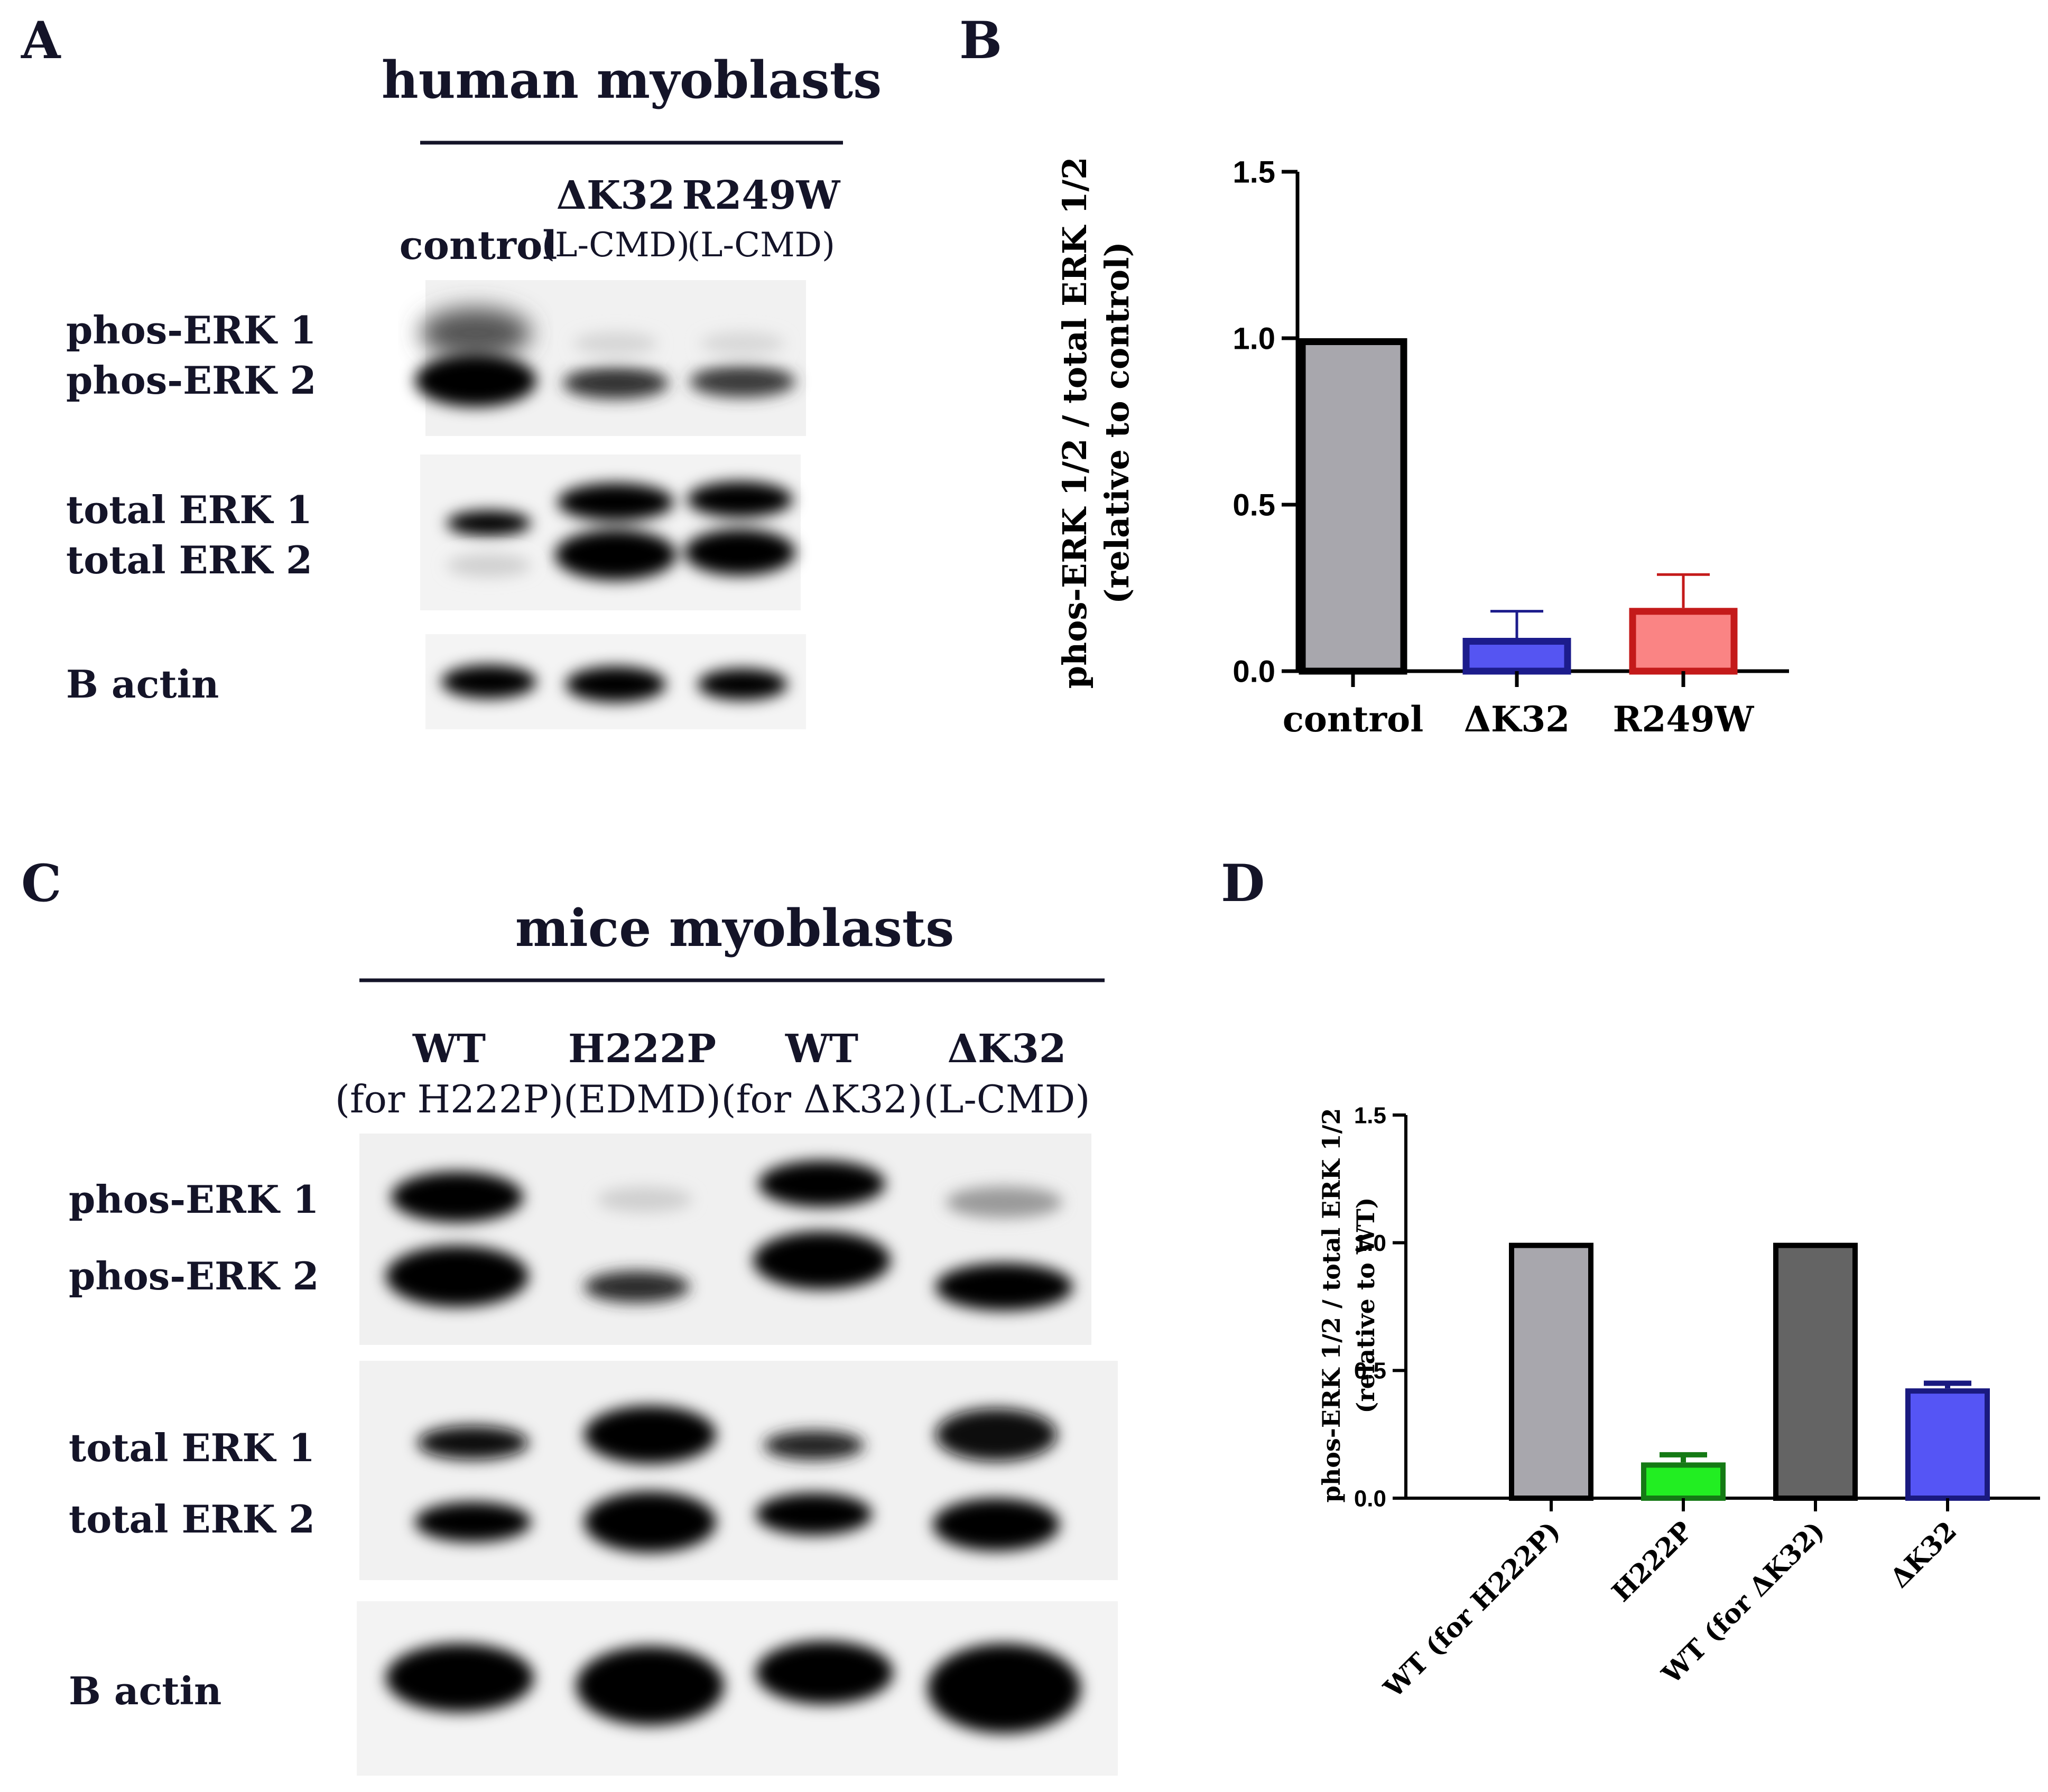 The image size is (2048, 1792). What do you see at coordinates (642, 1049) in the screenshot?
I see `panel-c-lane-2-name: H222P` at bounding box center [642, 1049].